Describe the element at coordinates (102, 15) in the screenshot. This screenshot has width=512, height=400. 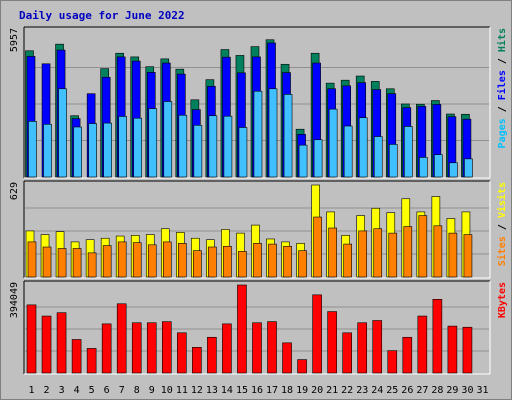
I see `chart-title: Daily usage for June 2022` at that location.